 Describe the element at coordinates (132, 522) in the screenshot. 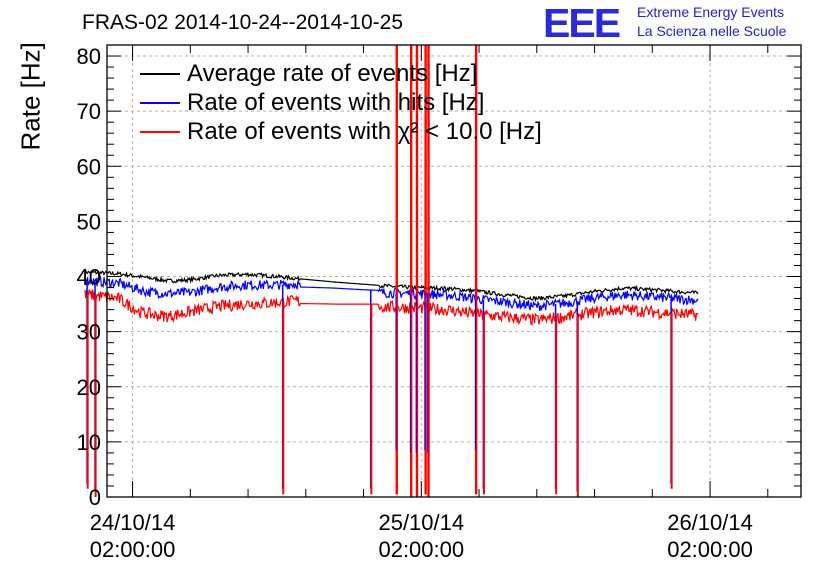

I see `x-tick-date: 24/10/14` at that location.